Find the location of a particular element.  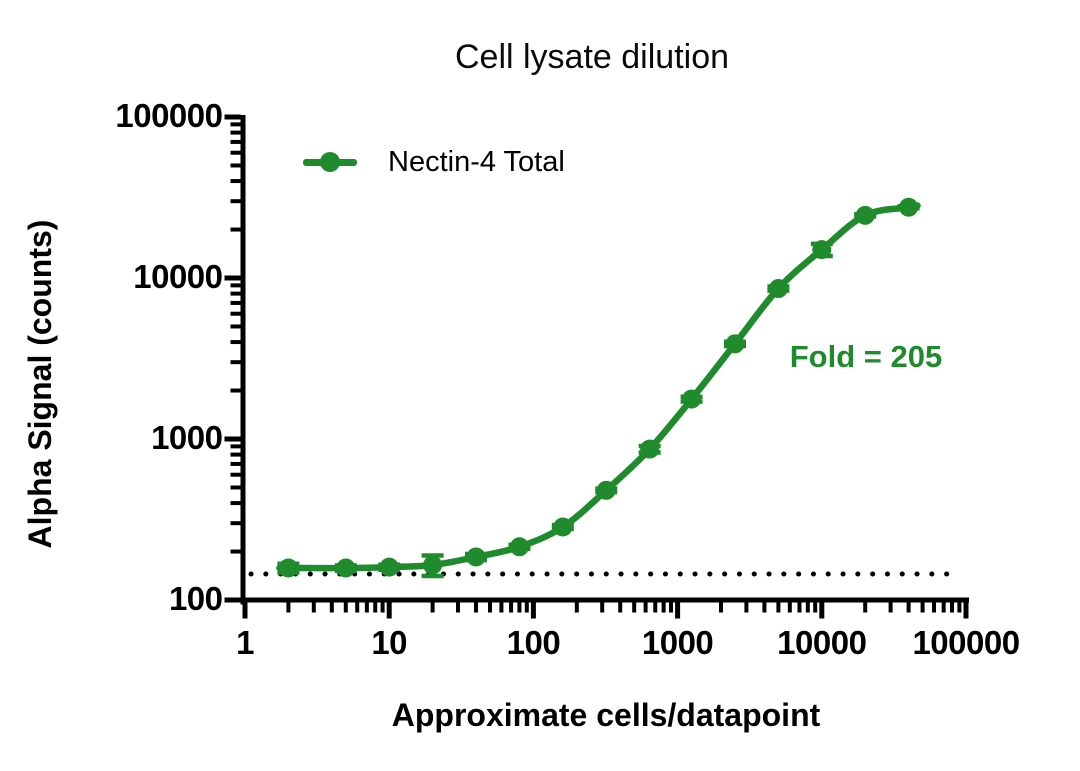

chart-title: Cell lysate dilution is located at coordinates (592, 57).